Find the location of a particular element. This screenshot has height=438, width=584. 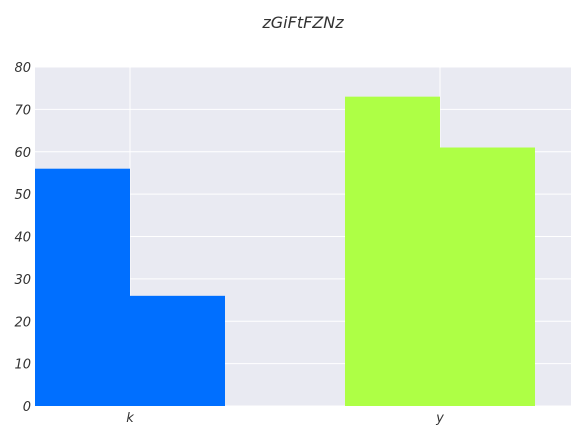

y-tick-label: 50 is located at coordinates (22, 195).